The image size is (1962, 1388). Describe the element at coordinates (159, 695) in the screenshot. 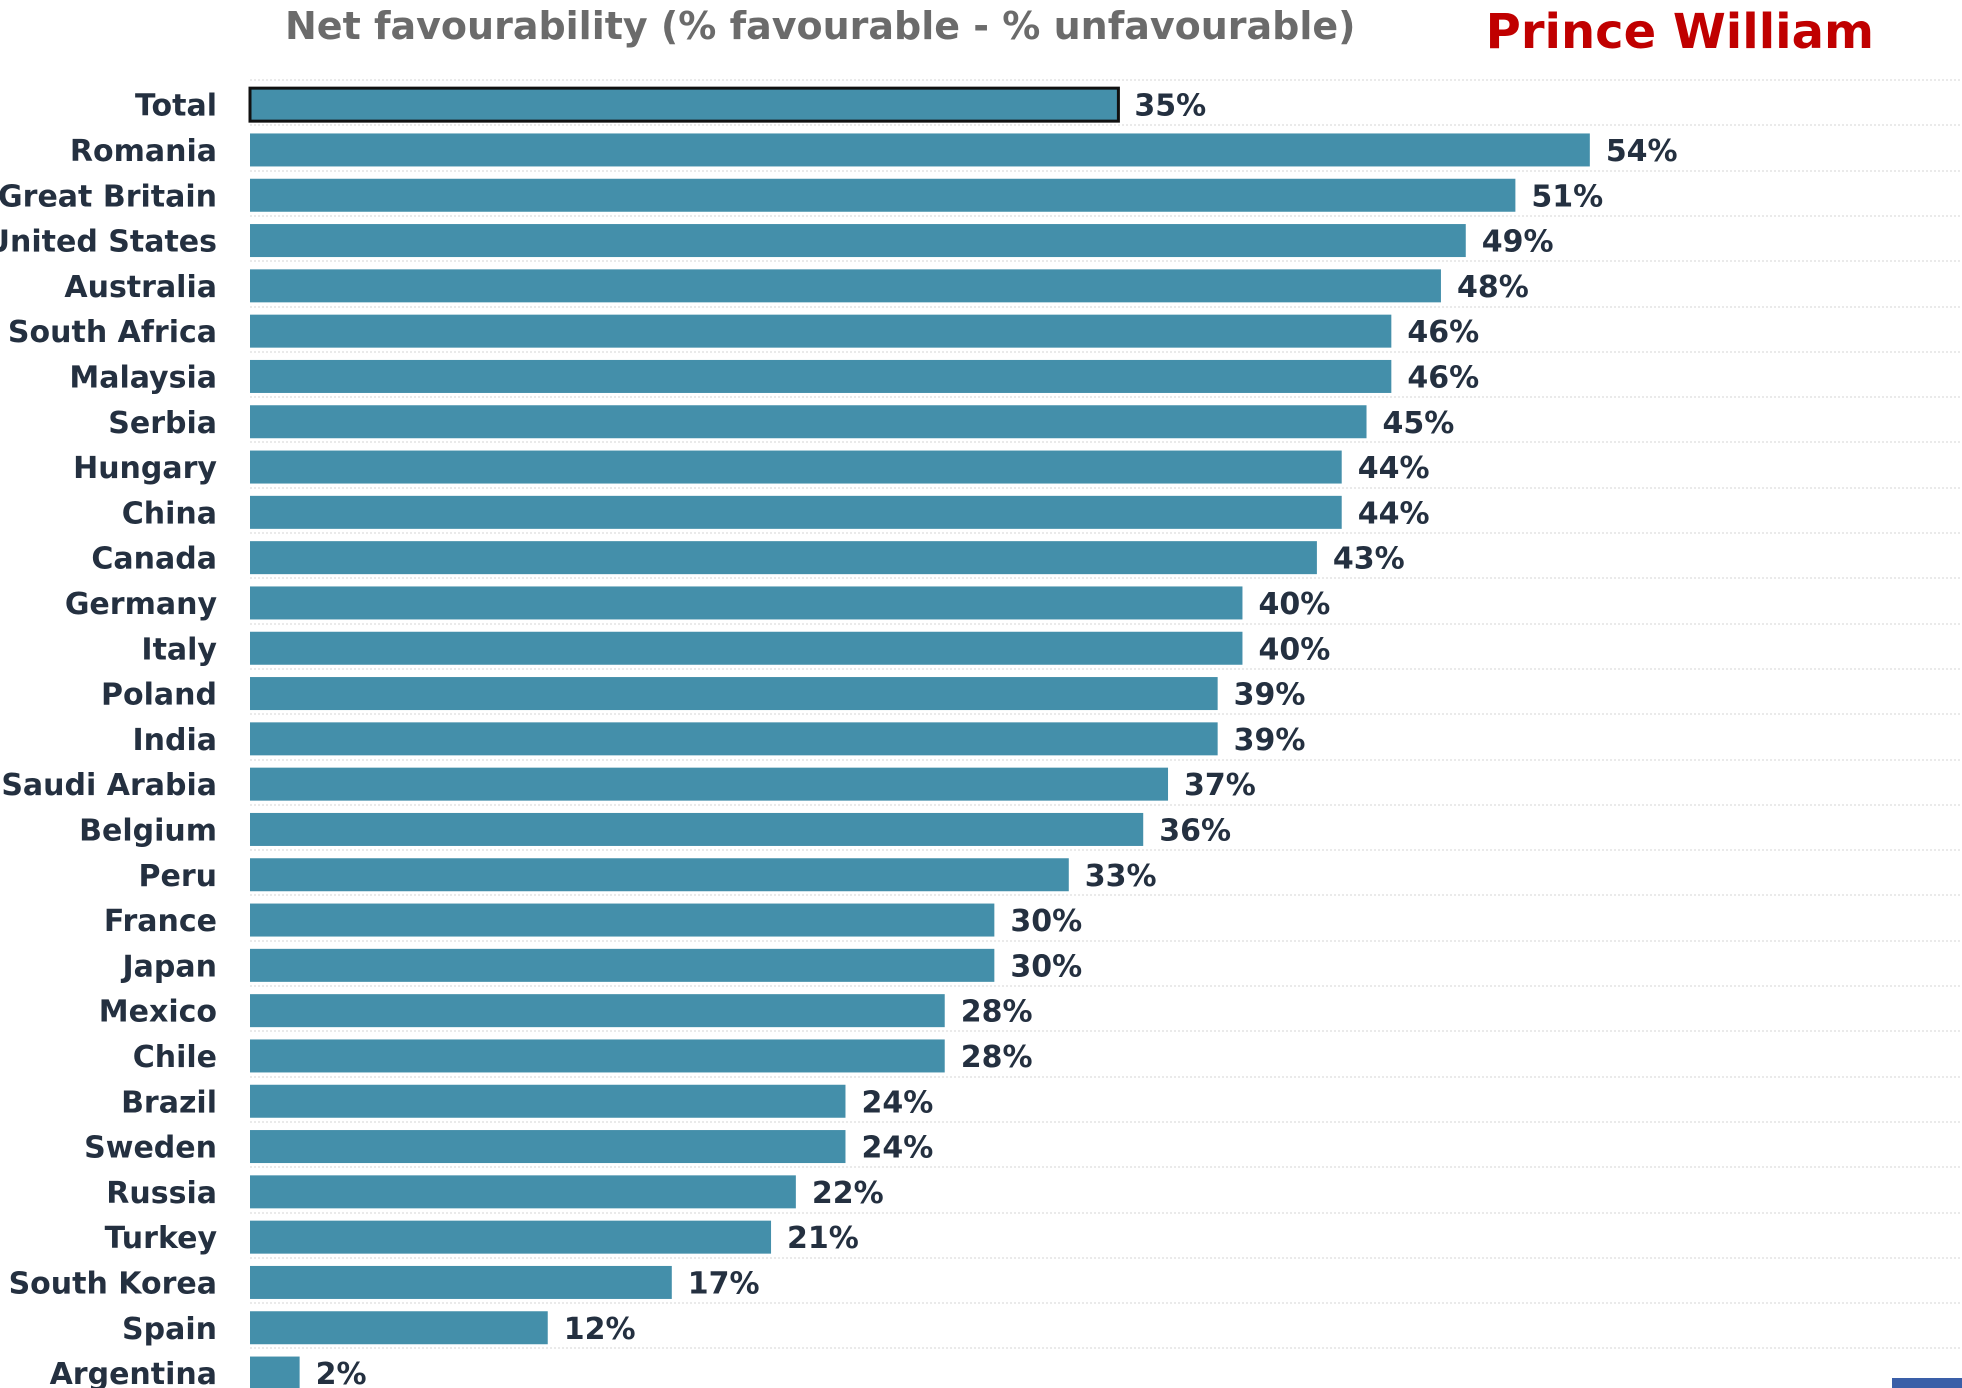

I see `category-label: Poland` at that location.